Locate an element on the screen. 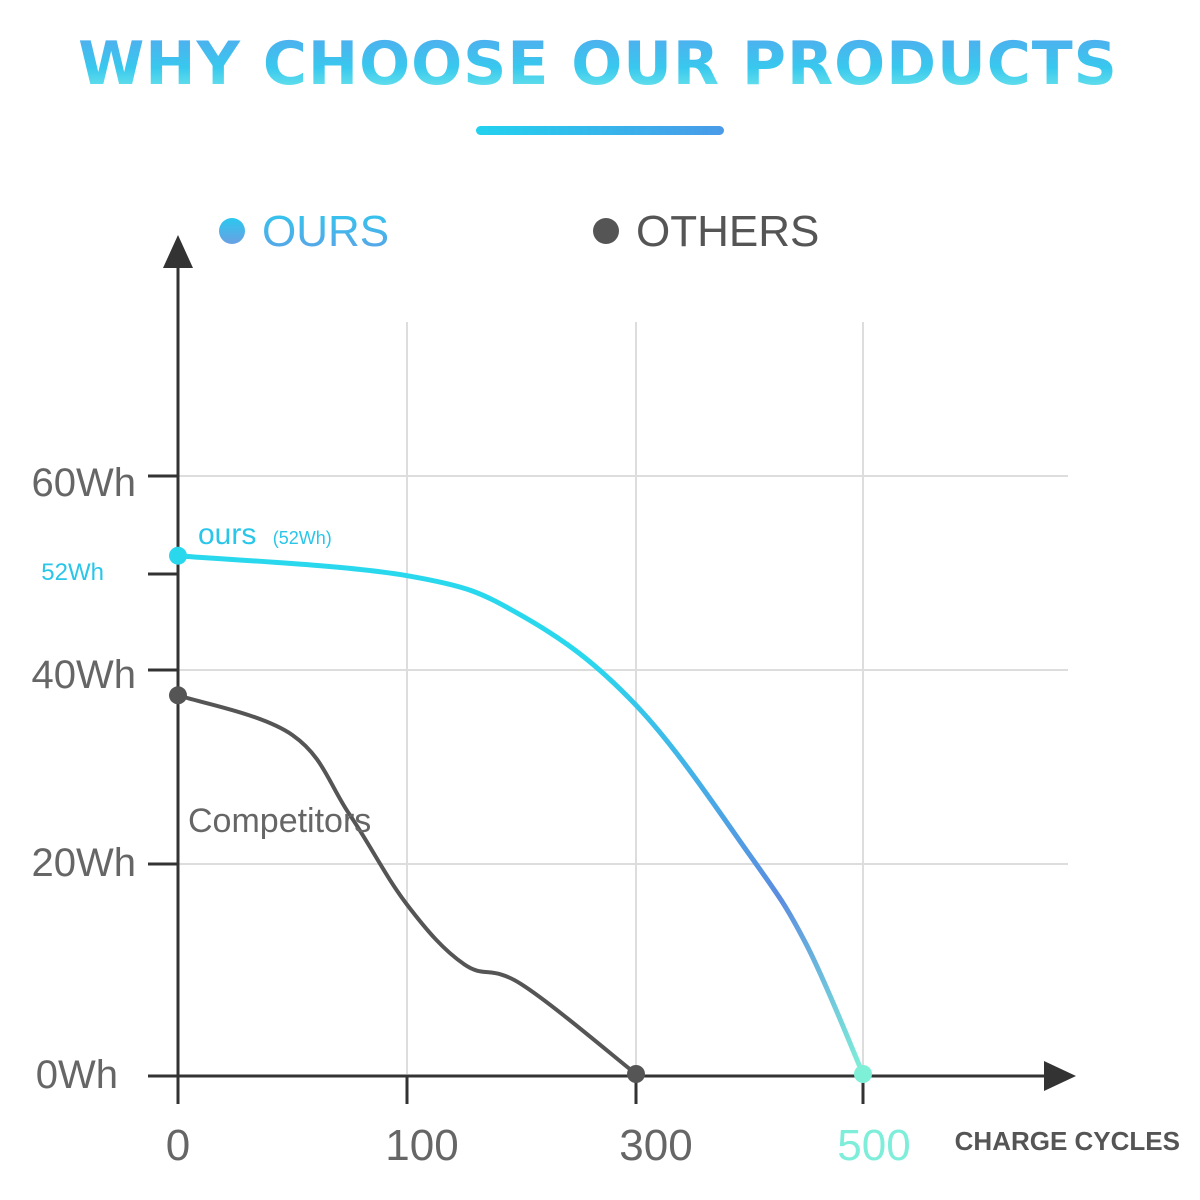  annotation-ours-label: ours is located at coordinates (227, 534).